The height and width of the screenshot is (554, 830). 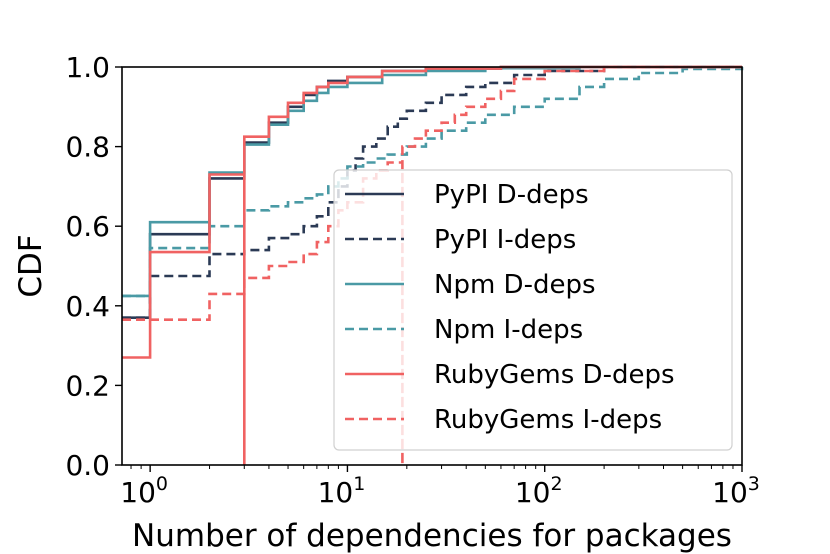 I want to click on legend-label-npm-d-deps: Npm D-deps, so click(x=515, y=285).